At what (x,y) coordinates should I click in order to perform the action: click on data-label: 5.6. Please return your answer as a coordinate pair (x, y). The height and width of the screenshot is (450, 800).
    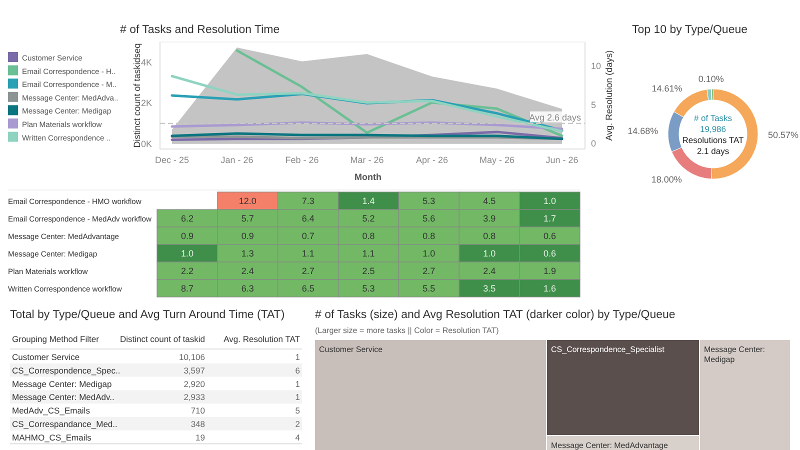
    Looking at the image, I should click on (429, 219).